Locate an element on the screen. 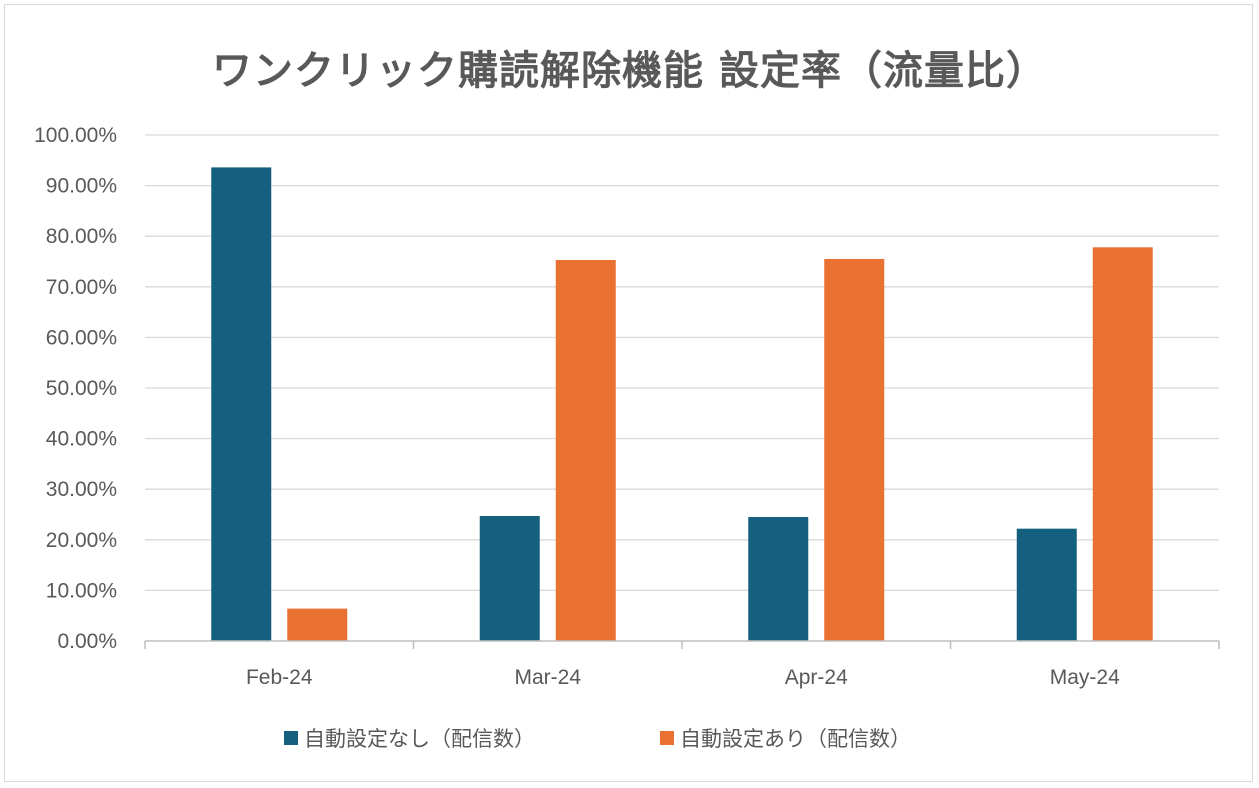 The width and height of the screenshot is (1259, 788). y-tick-label: 70.00% is located at coordinates (81, 287).